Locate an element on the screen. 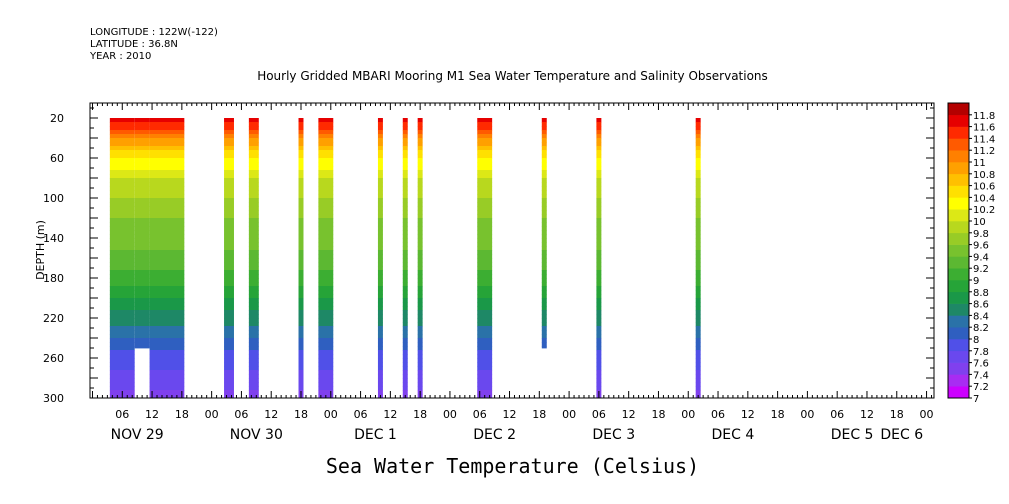  day-label: DEC 5 is located at coordinates (852, 435).